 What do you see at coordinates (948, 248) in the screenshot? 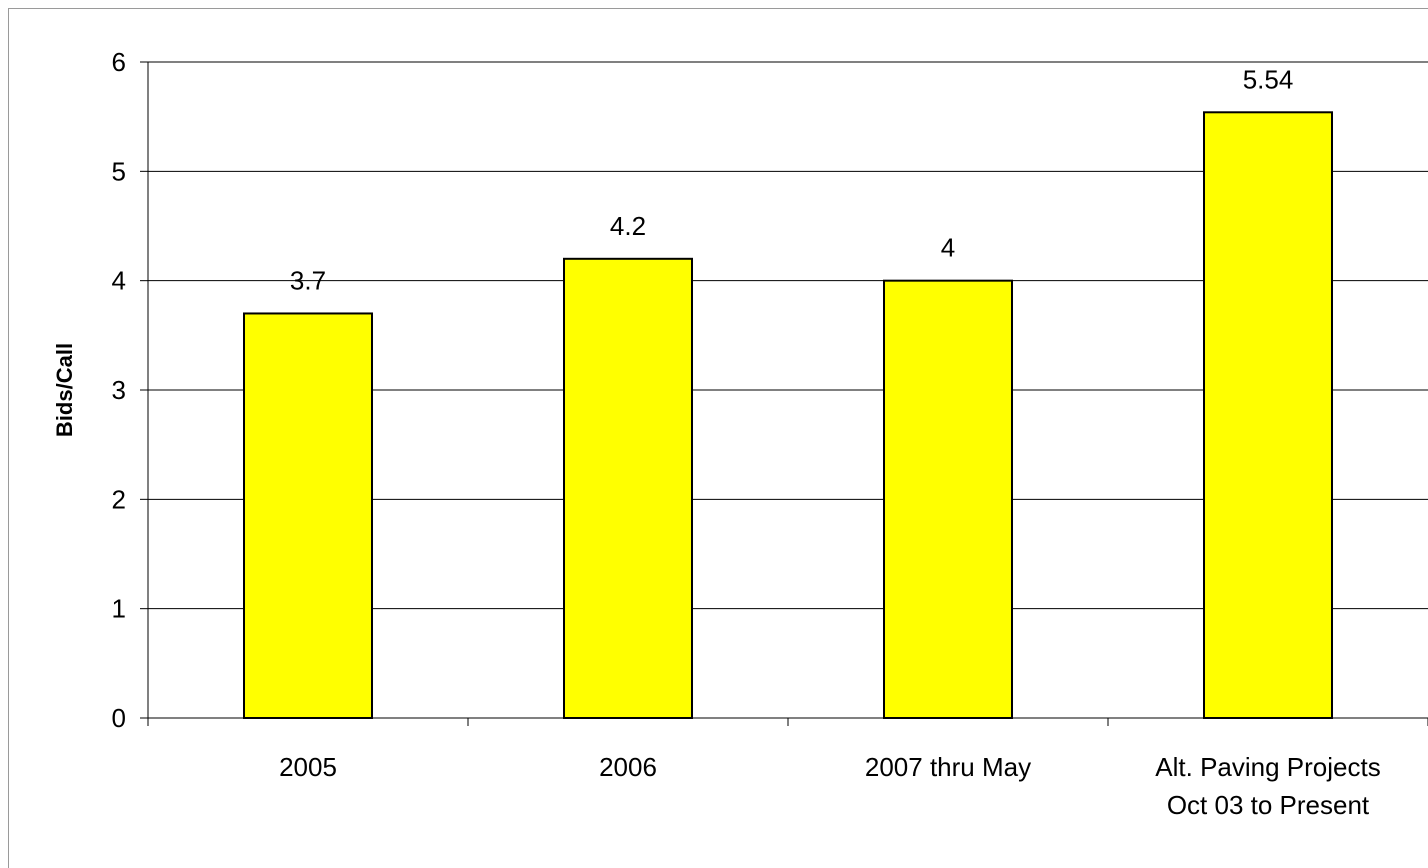
I see `data-label-2: 4` at bounding box center [948, 248].